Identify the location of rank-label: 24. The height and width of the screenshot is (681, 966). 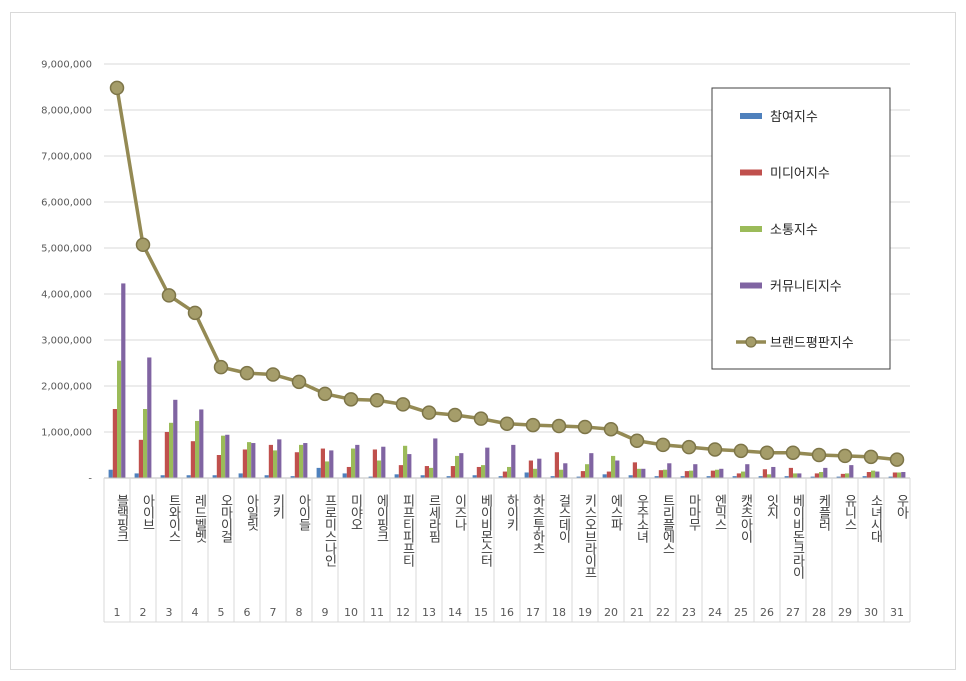
(715, 612).